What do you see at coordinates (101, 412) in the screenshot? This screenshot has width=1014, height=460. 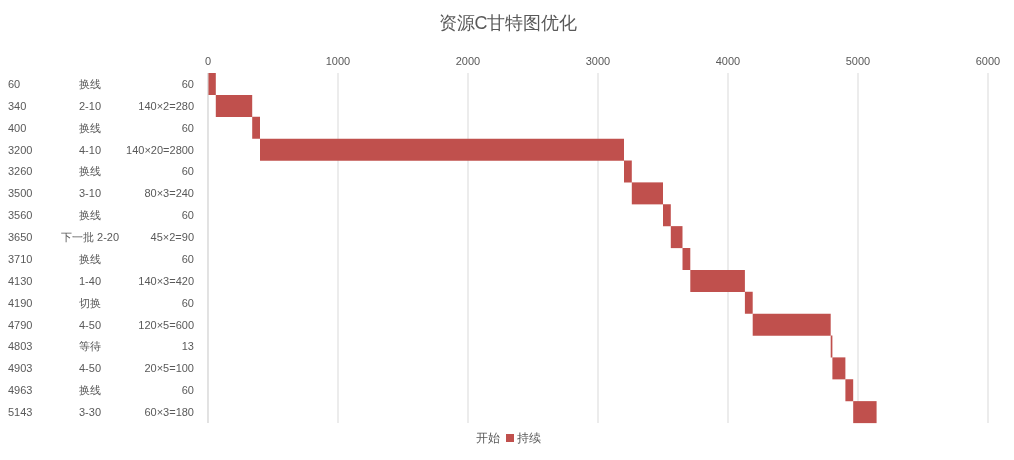 I see `category-label: 5143 3-30 60×3=180` at bounding box center [101, 412].